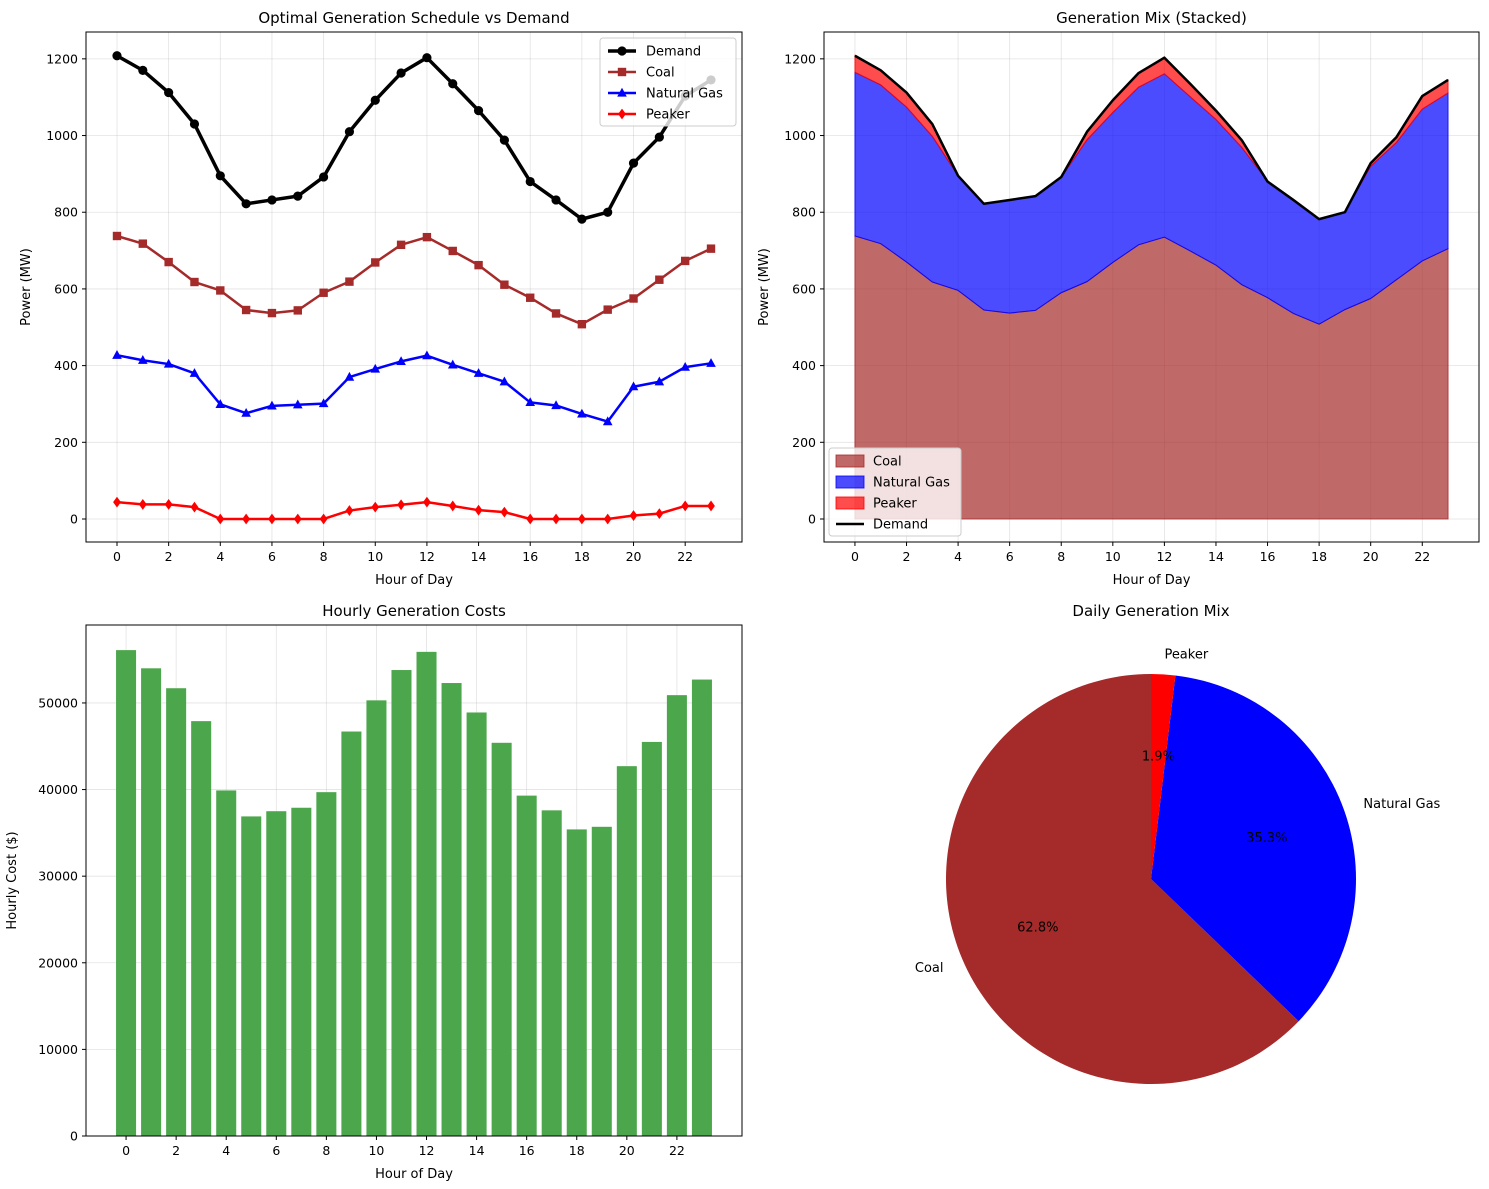  Describe the element at coordinates (622, 72) in the screenshot. I see `legend-coal-marker` at that location.